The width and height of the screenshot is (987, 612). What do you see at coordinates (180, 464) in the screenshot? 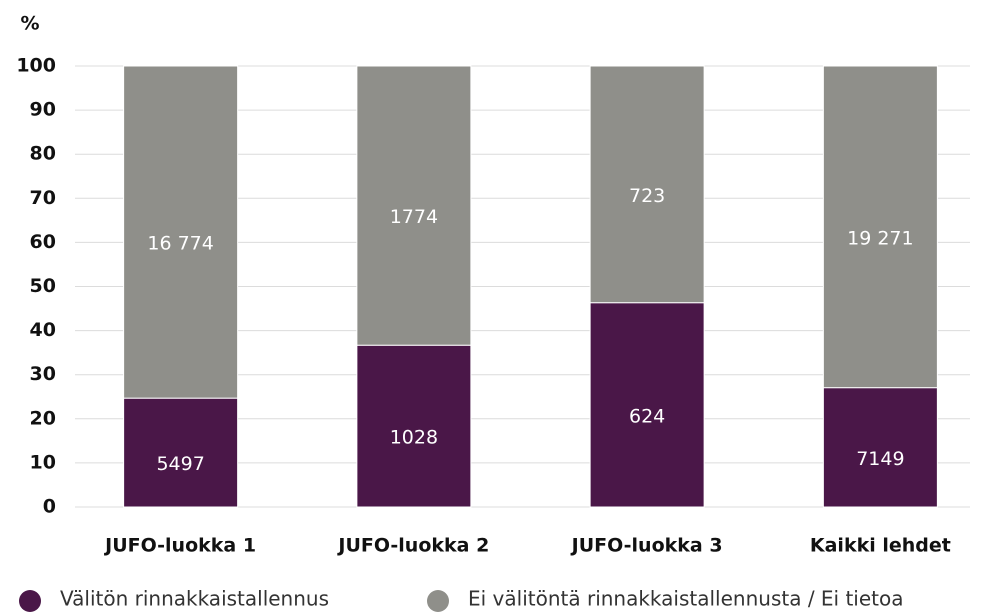
I see `data-label: 5497` at bounding box center [180, 464].